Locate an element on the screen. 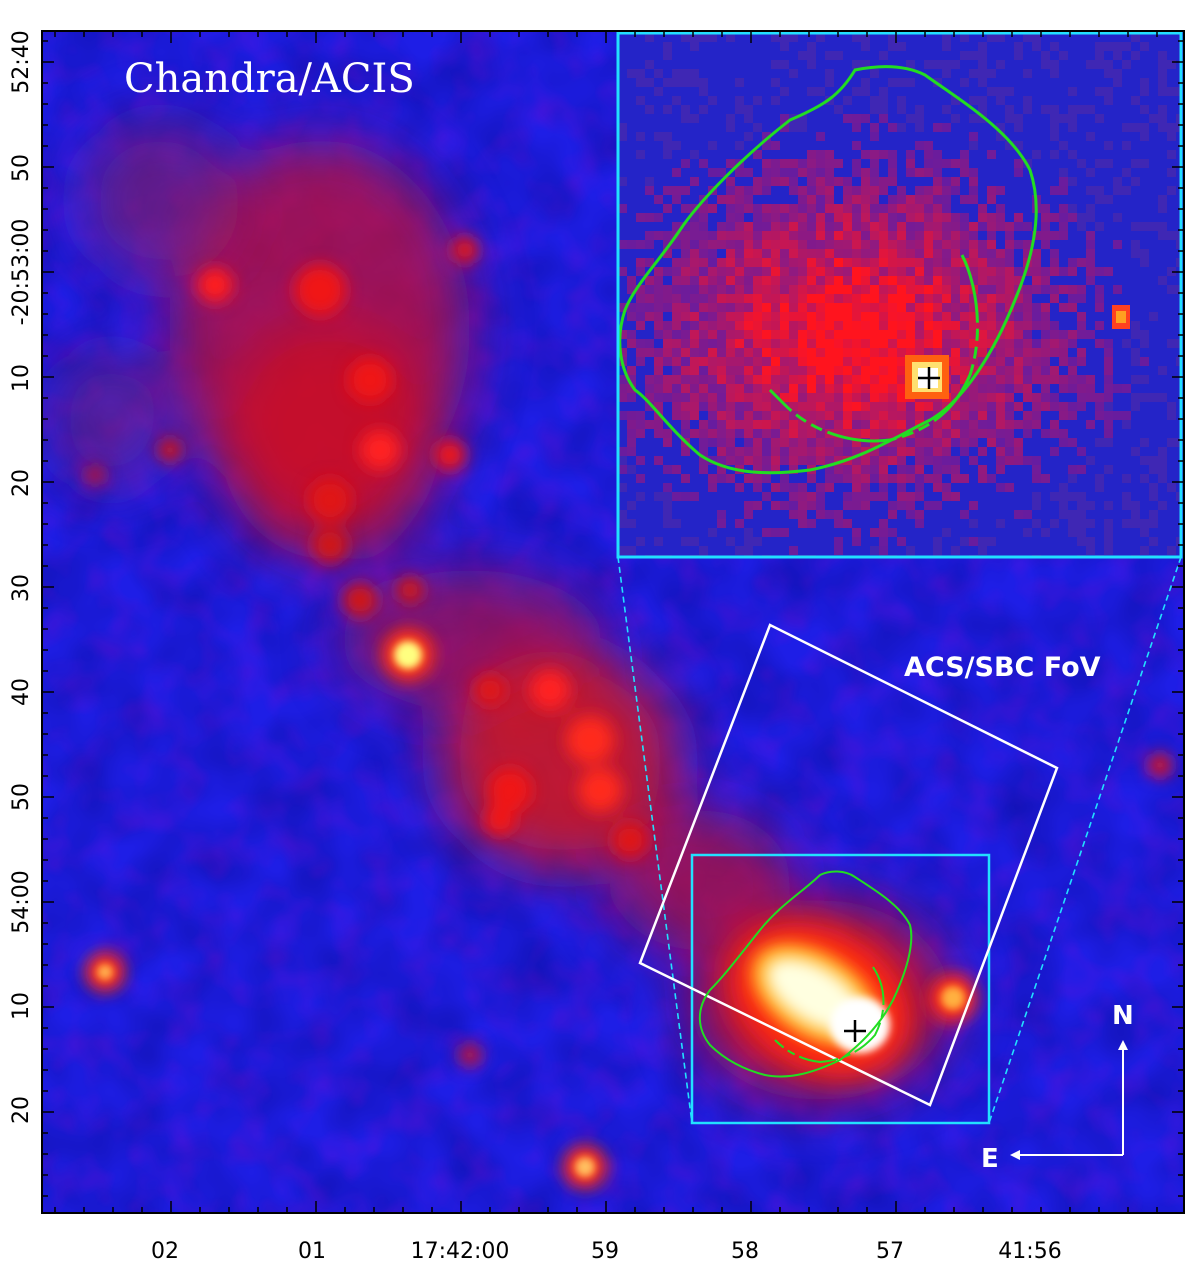 Image resolution: width=1200 pixels, height=1278 pixels. fov-box is located at coordinates (848, 865).